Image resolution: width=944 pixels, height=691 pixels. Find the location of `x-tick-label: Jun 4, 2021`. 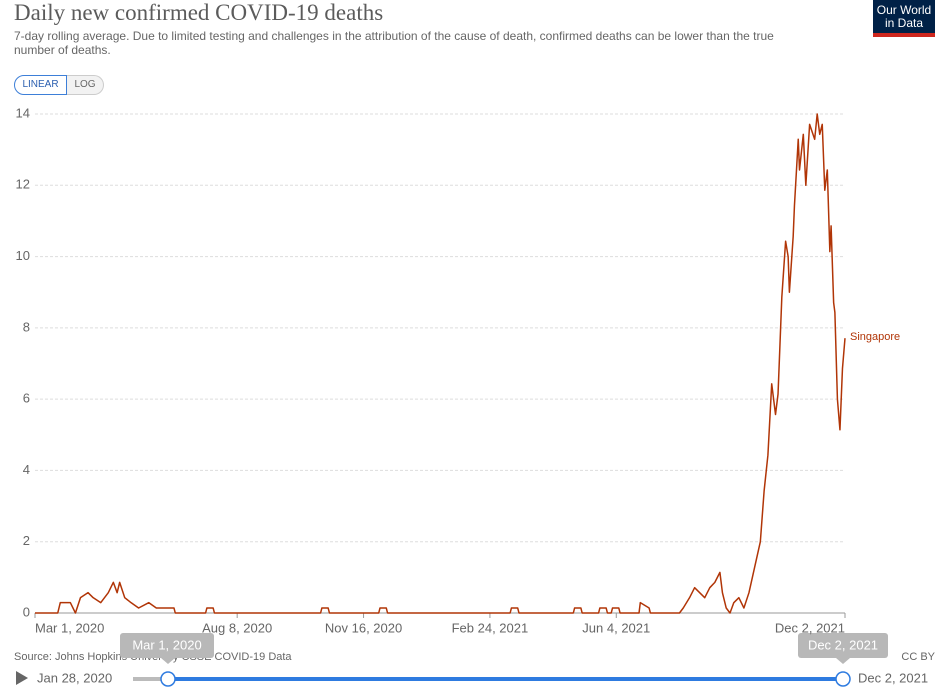

x-tick-label: Jun 4, 2021 is located at coordinates (616, 627).